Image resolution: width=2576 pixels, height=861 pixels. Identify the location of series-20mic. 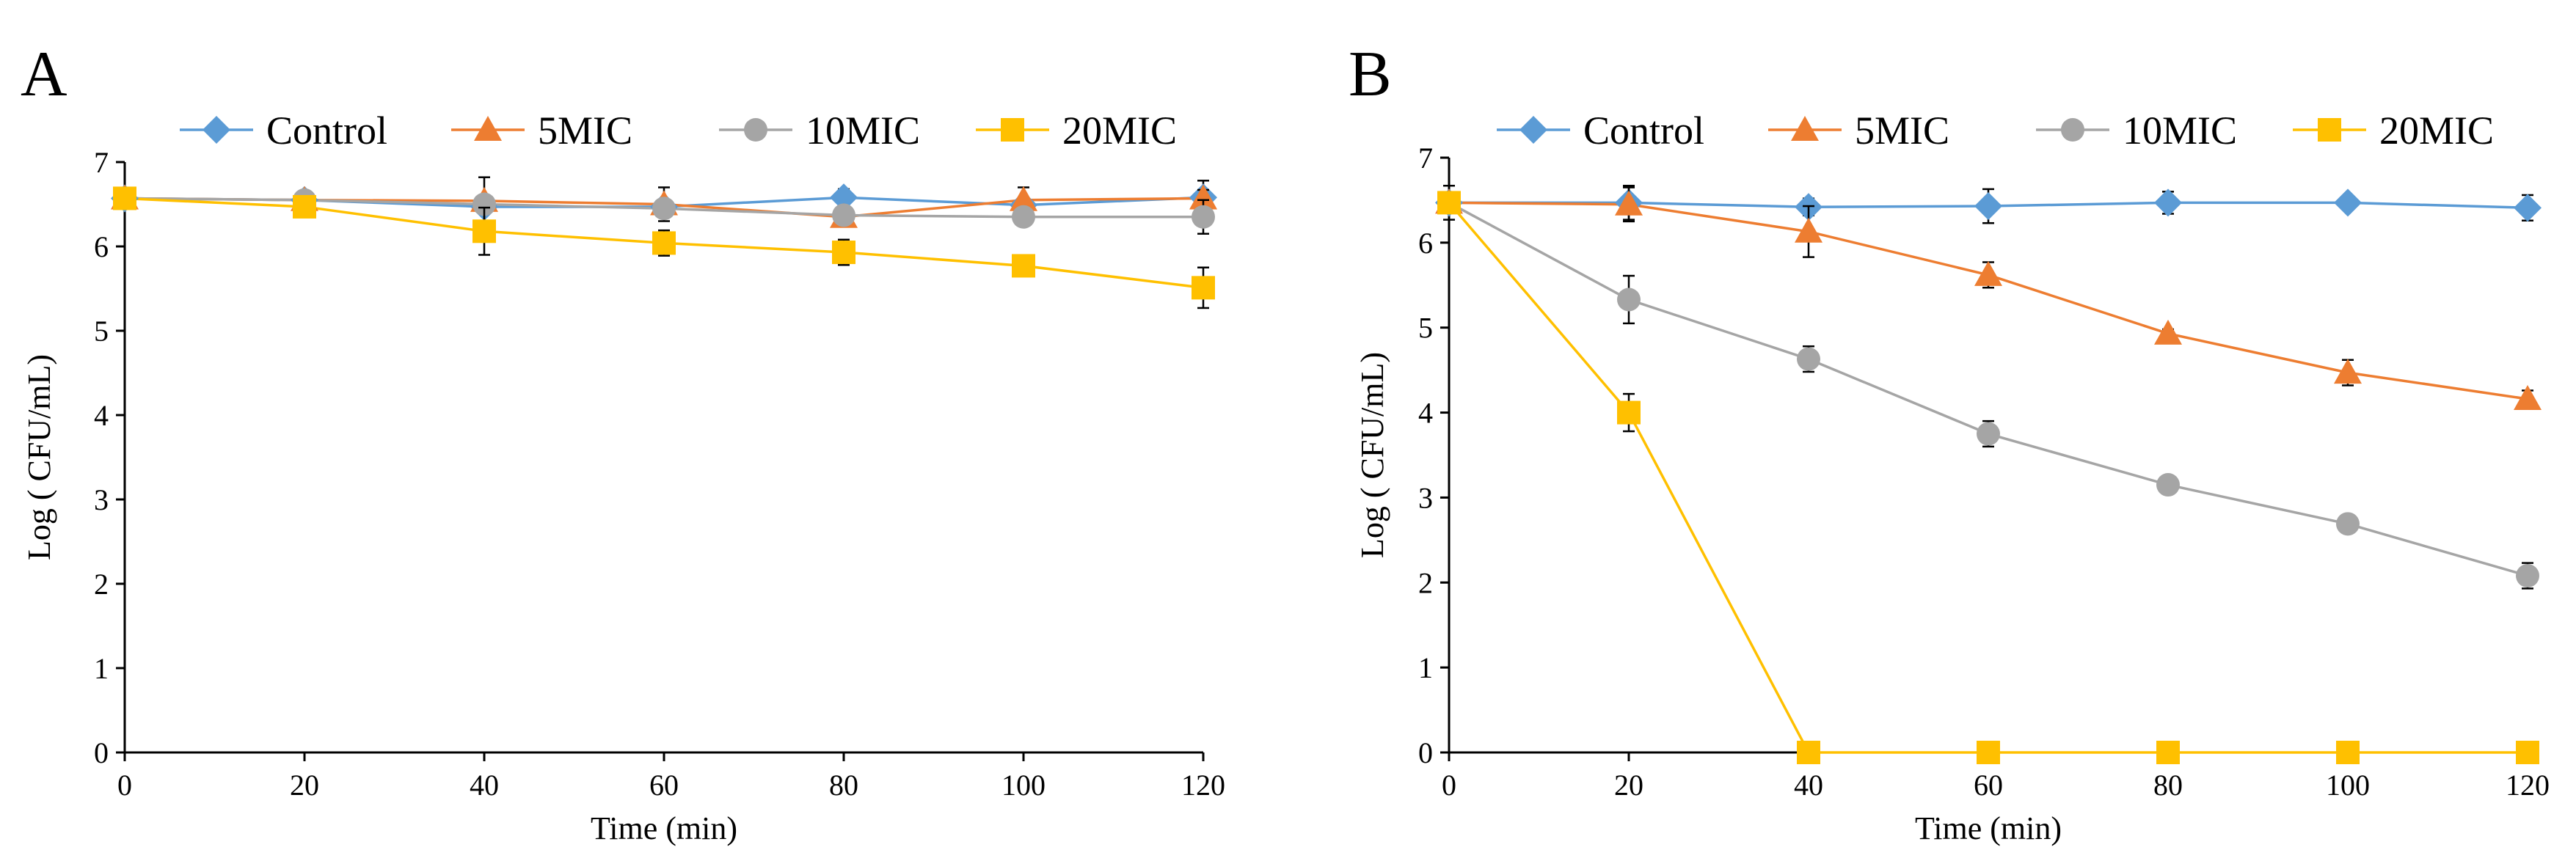
(664, 247).